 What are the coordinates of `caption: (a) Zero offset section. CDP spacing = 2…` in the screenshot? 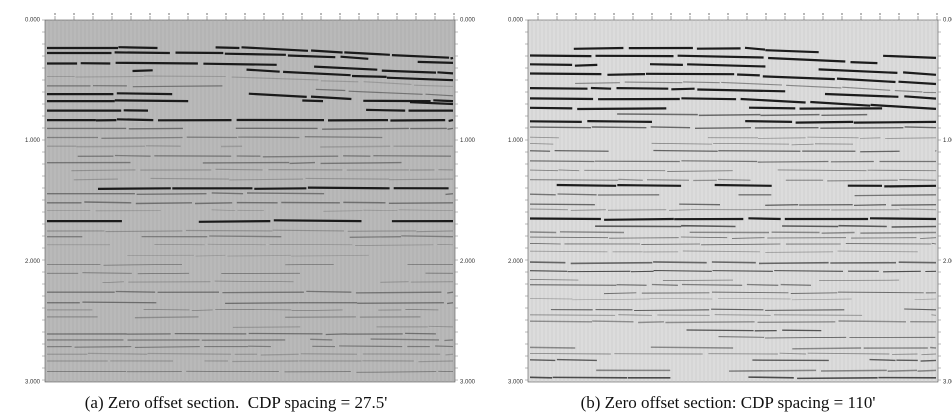 It's located at (236, 402).